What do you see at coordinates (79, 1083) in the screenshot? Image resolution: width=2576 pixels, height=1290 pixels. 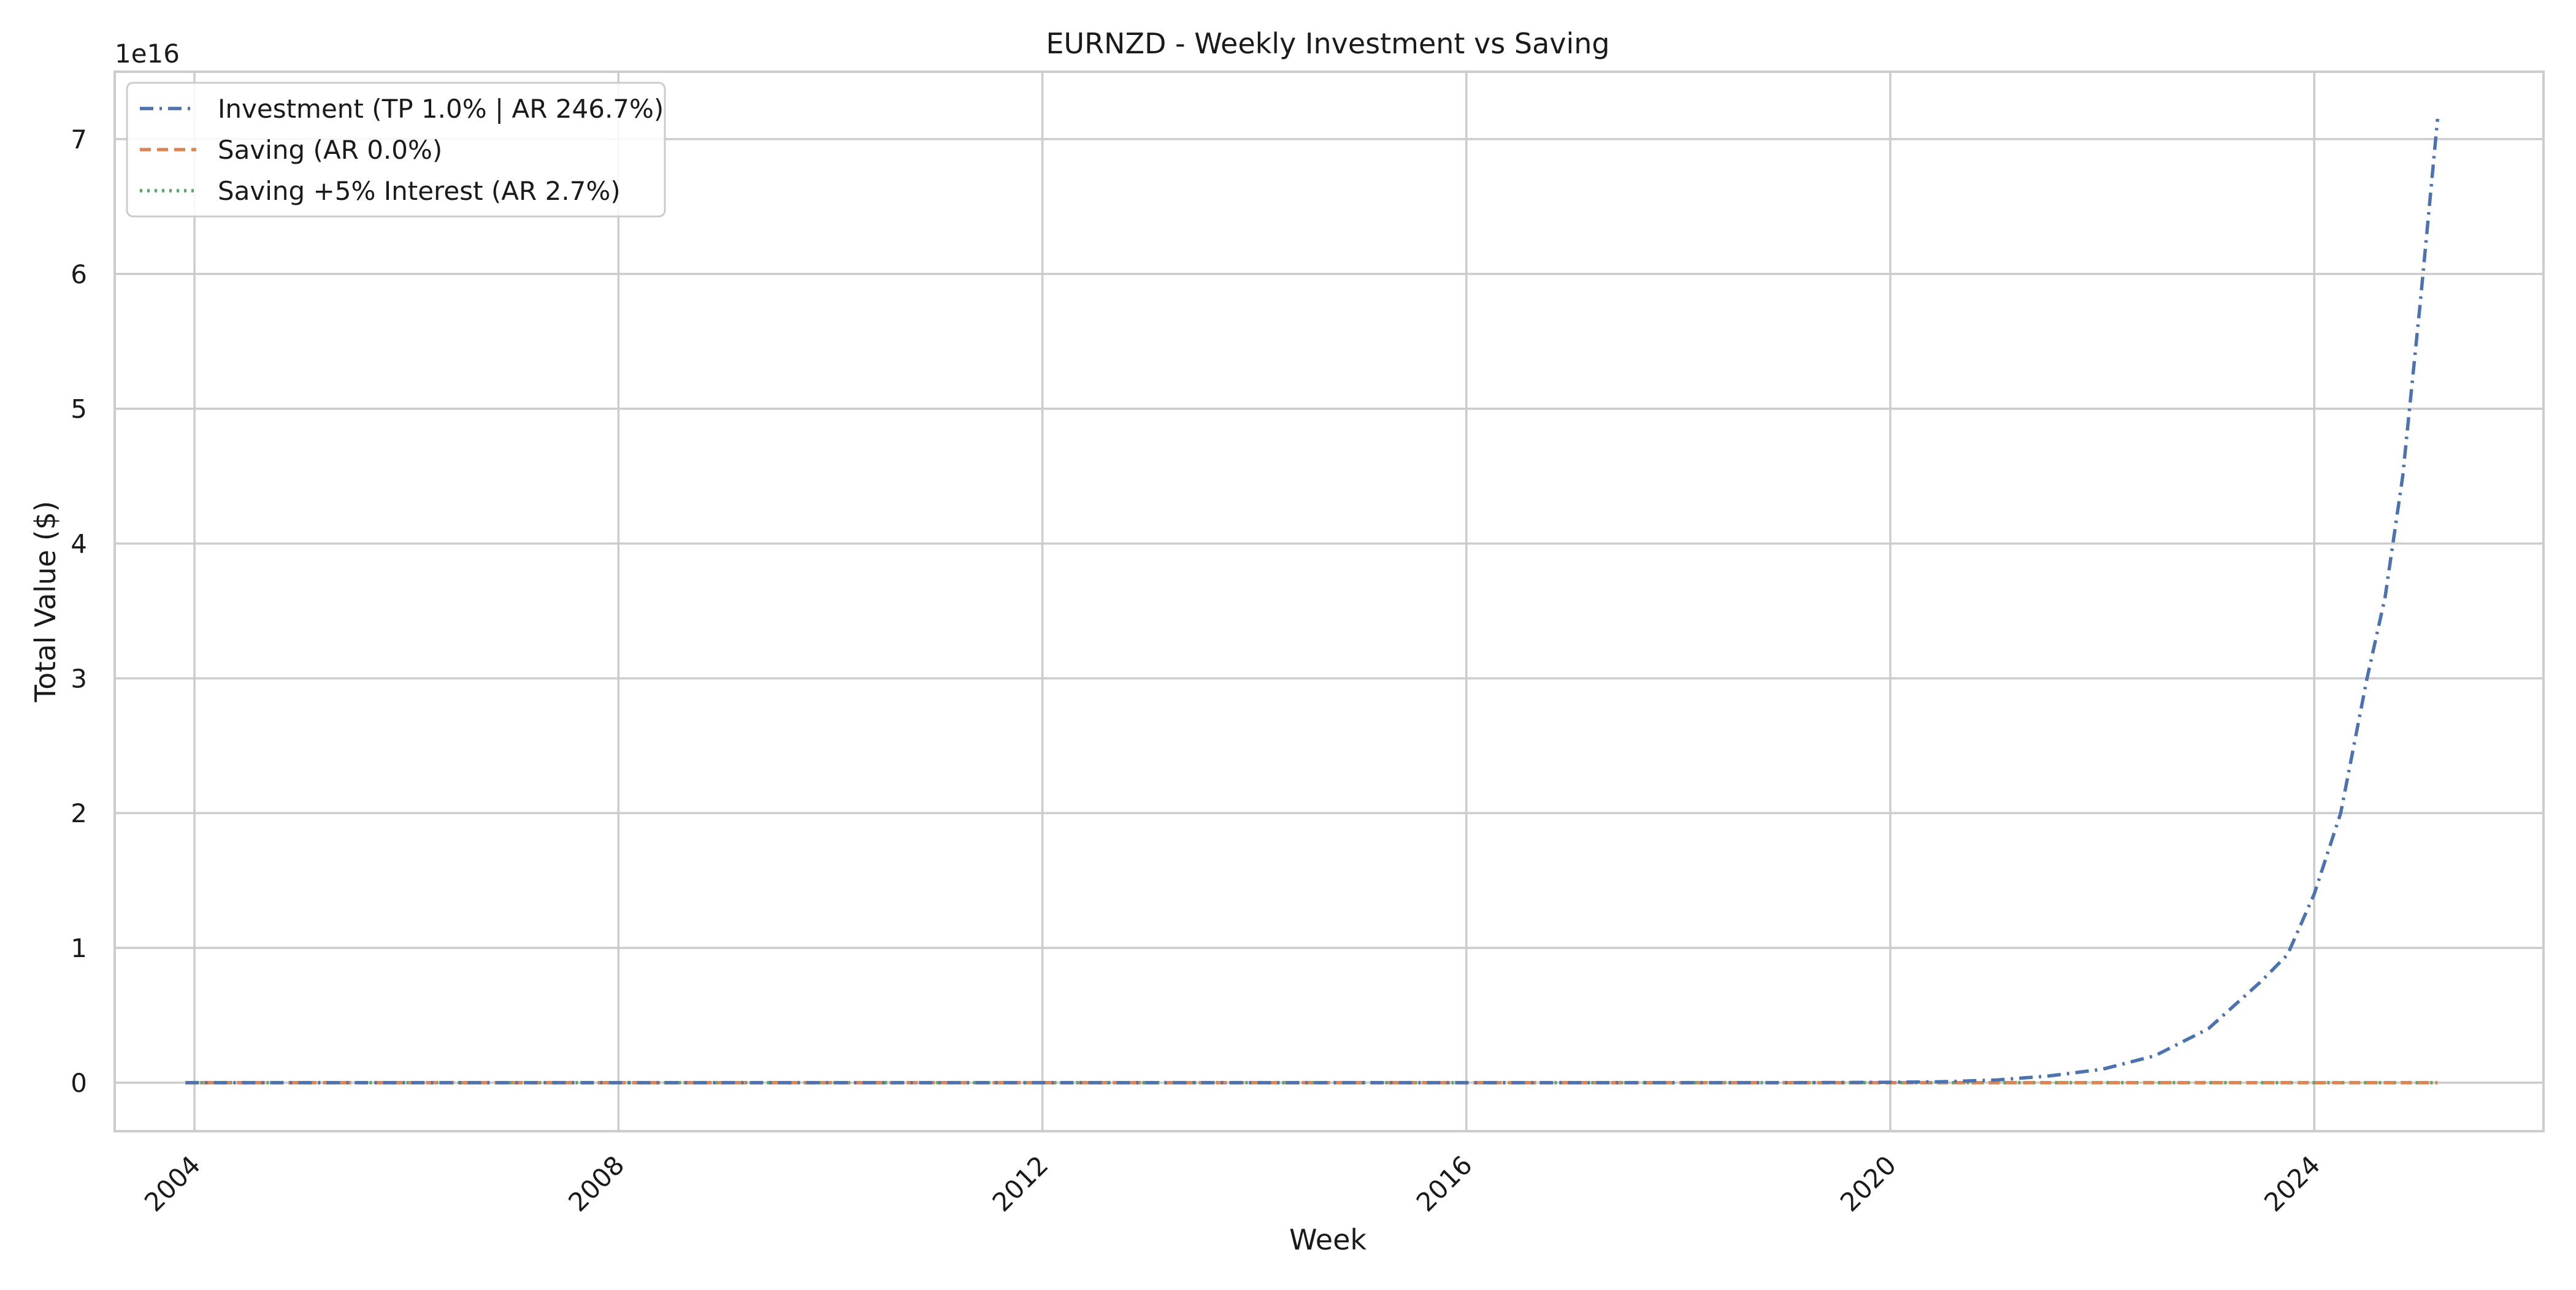 I see `y-tick-label: 0` at bounding box center [79, 1083].